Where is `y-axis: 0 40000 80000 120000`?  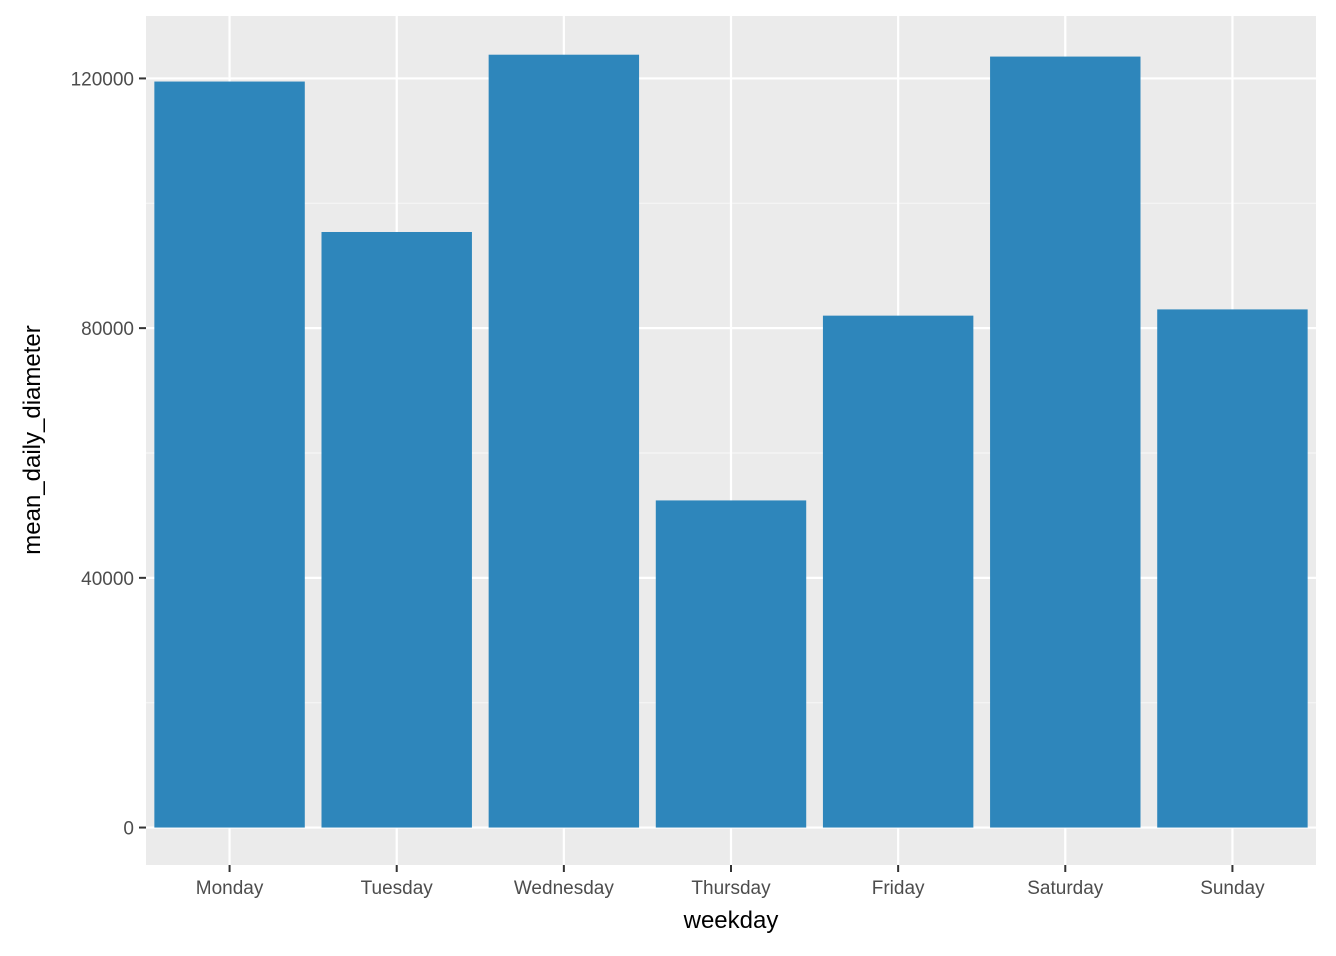 y-axis: 0 40000 80000 120000 is located at coordinates (108, 454).